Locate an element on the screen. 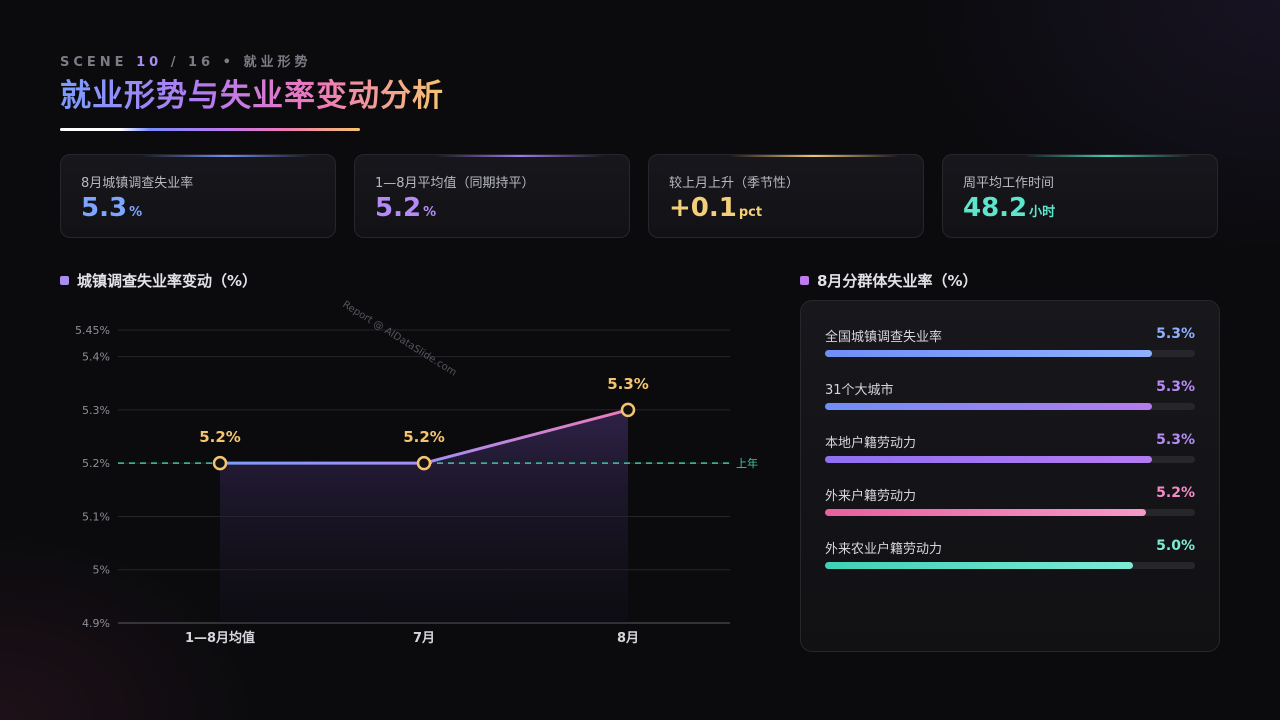  kpi-value: +0.1 pct is located at coordinates (715, 208).